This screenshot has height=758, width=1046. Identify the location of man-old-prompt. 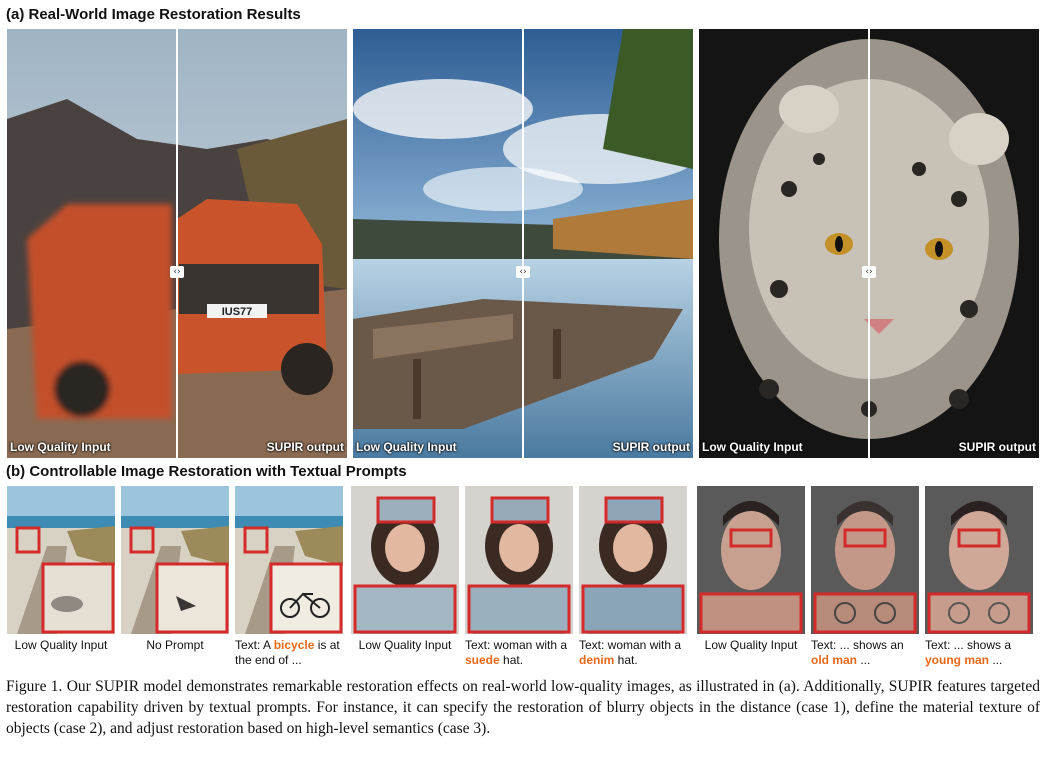
(865, 560).